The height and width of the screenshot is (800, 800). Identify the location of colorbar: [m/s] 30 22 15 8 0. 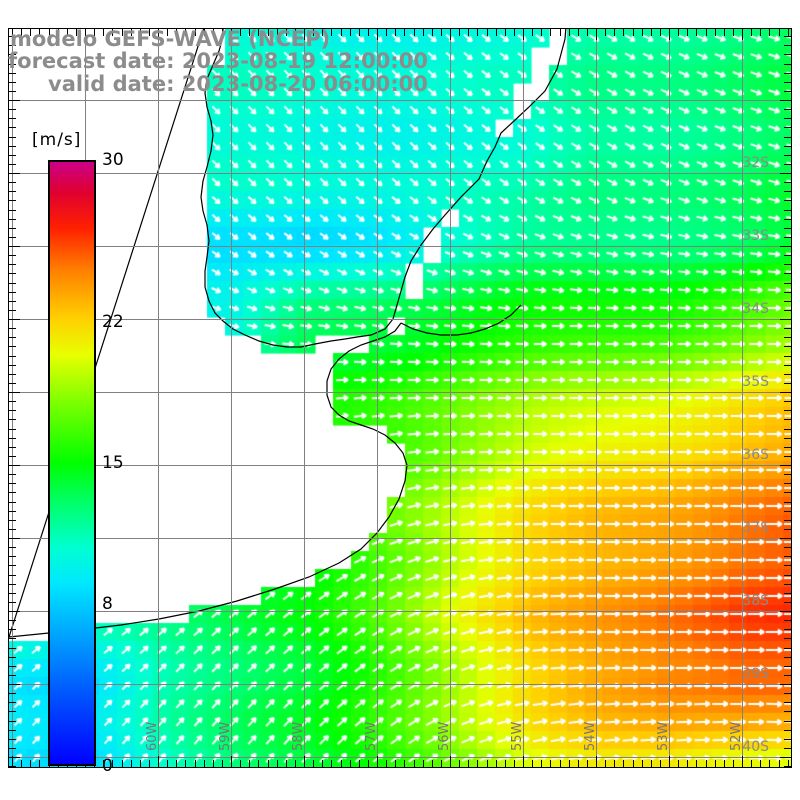
(79, 453).